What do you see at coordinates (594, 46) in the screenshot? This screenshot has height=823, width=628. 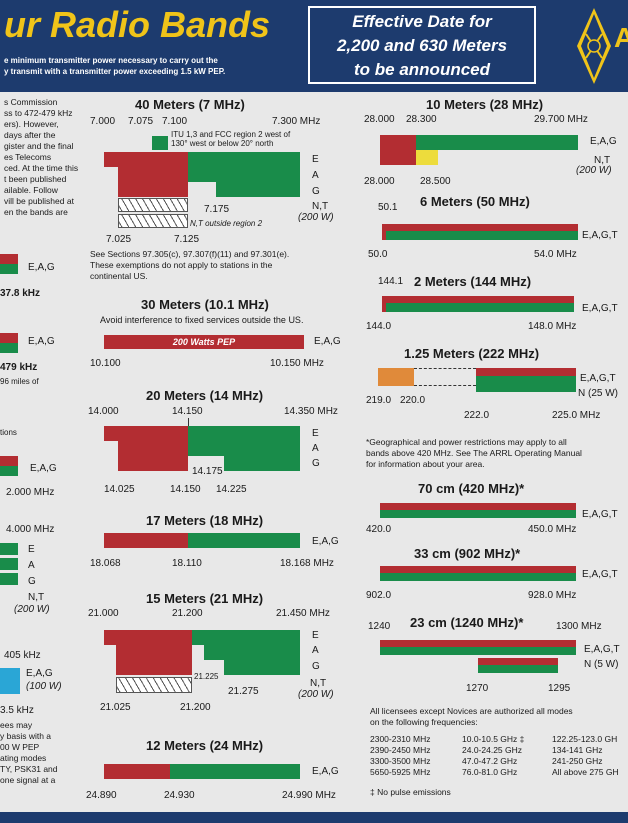 I see `arrl-diamond-logo-icon` at bounding box center [594, 46].